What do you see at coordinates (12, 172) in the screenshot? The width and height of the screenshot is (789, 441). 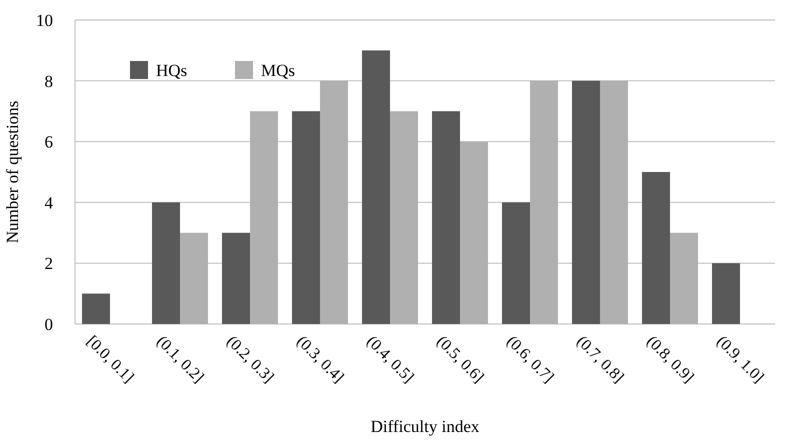 I see `y-axis-title: Number of questions` at bounding box center [12, 172].